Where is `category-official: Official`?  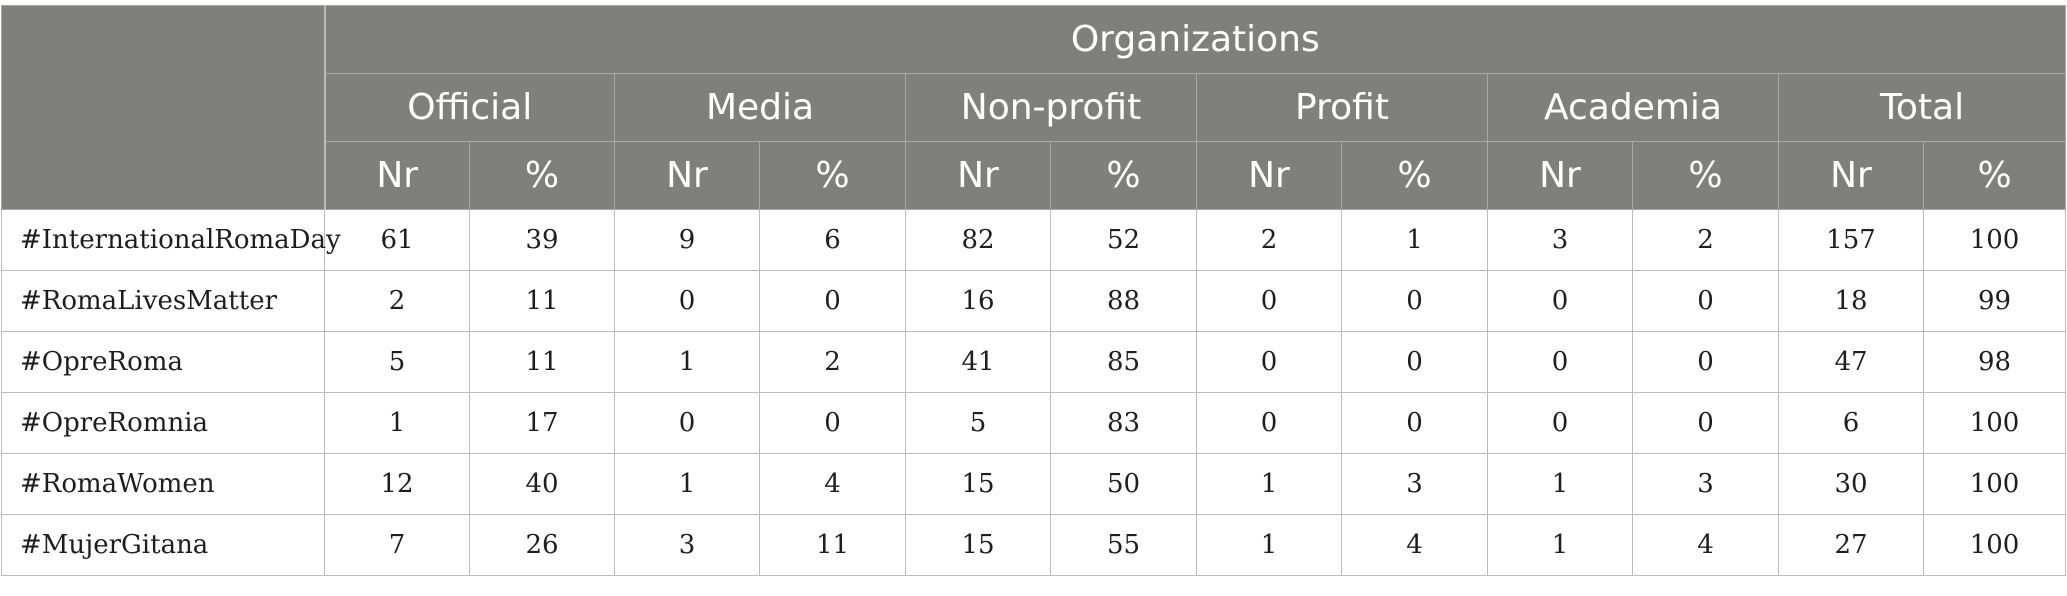 category-official: Official is located at coordinates (469, 107).